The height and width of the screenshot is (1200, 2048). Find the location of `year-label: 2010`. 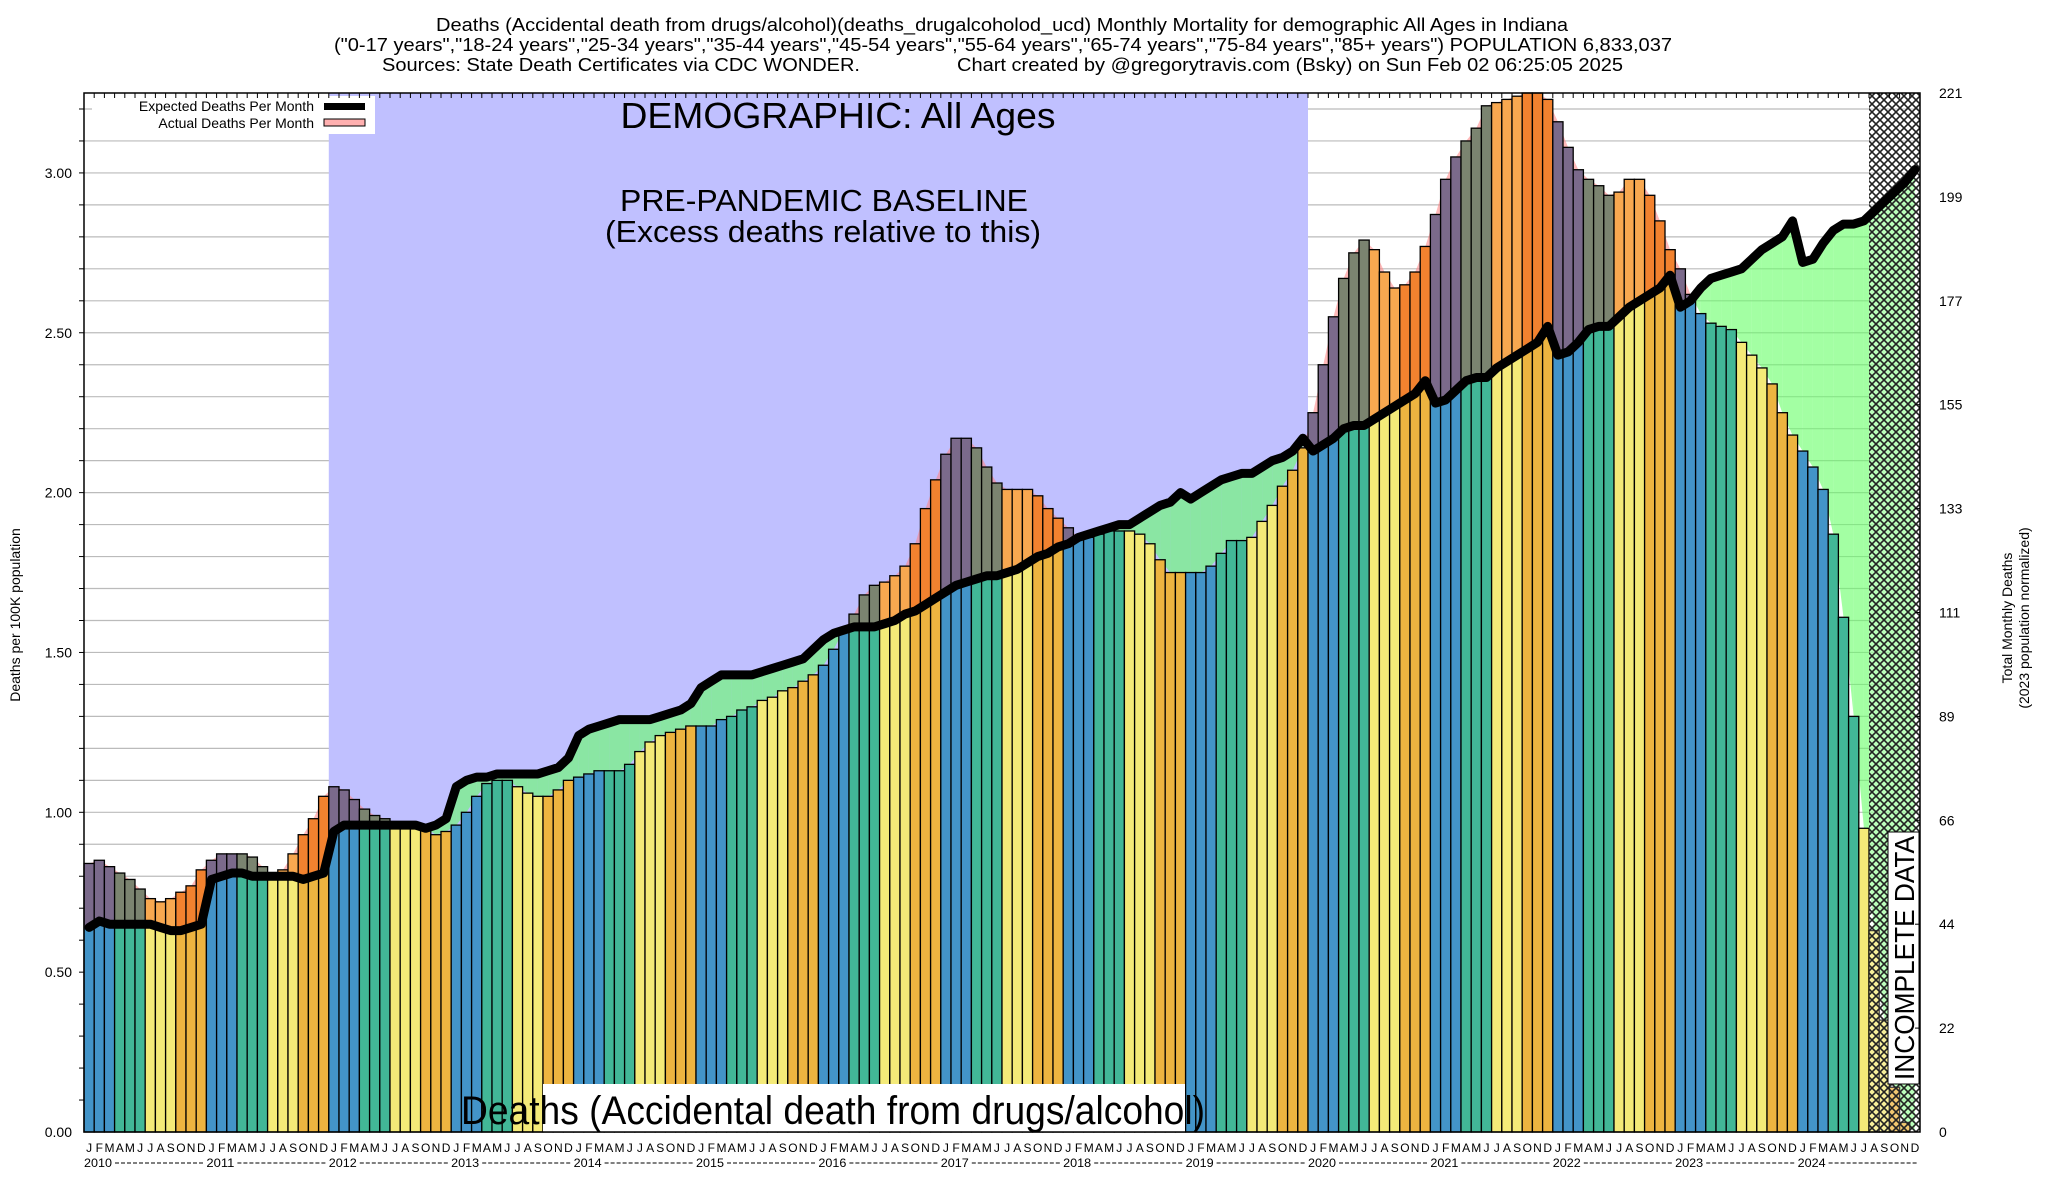

year-label: 2010 is located at coordinates (98, 1163).